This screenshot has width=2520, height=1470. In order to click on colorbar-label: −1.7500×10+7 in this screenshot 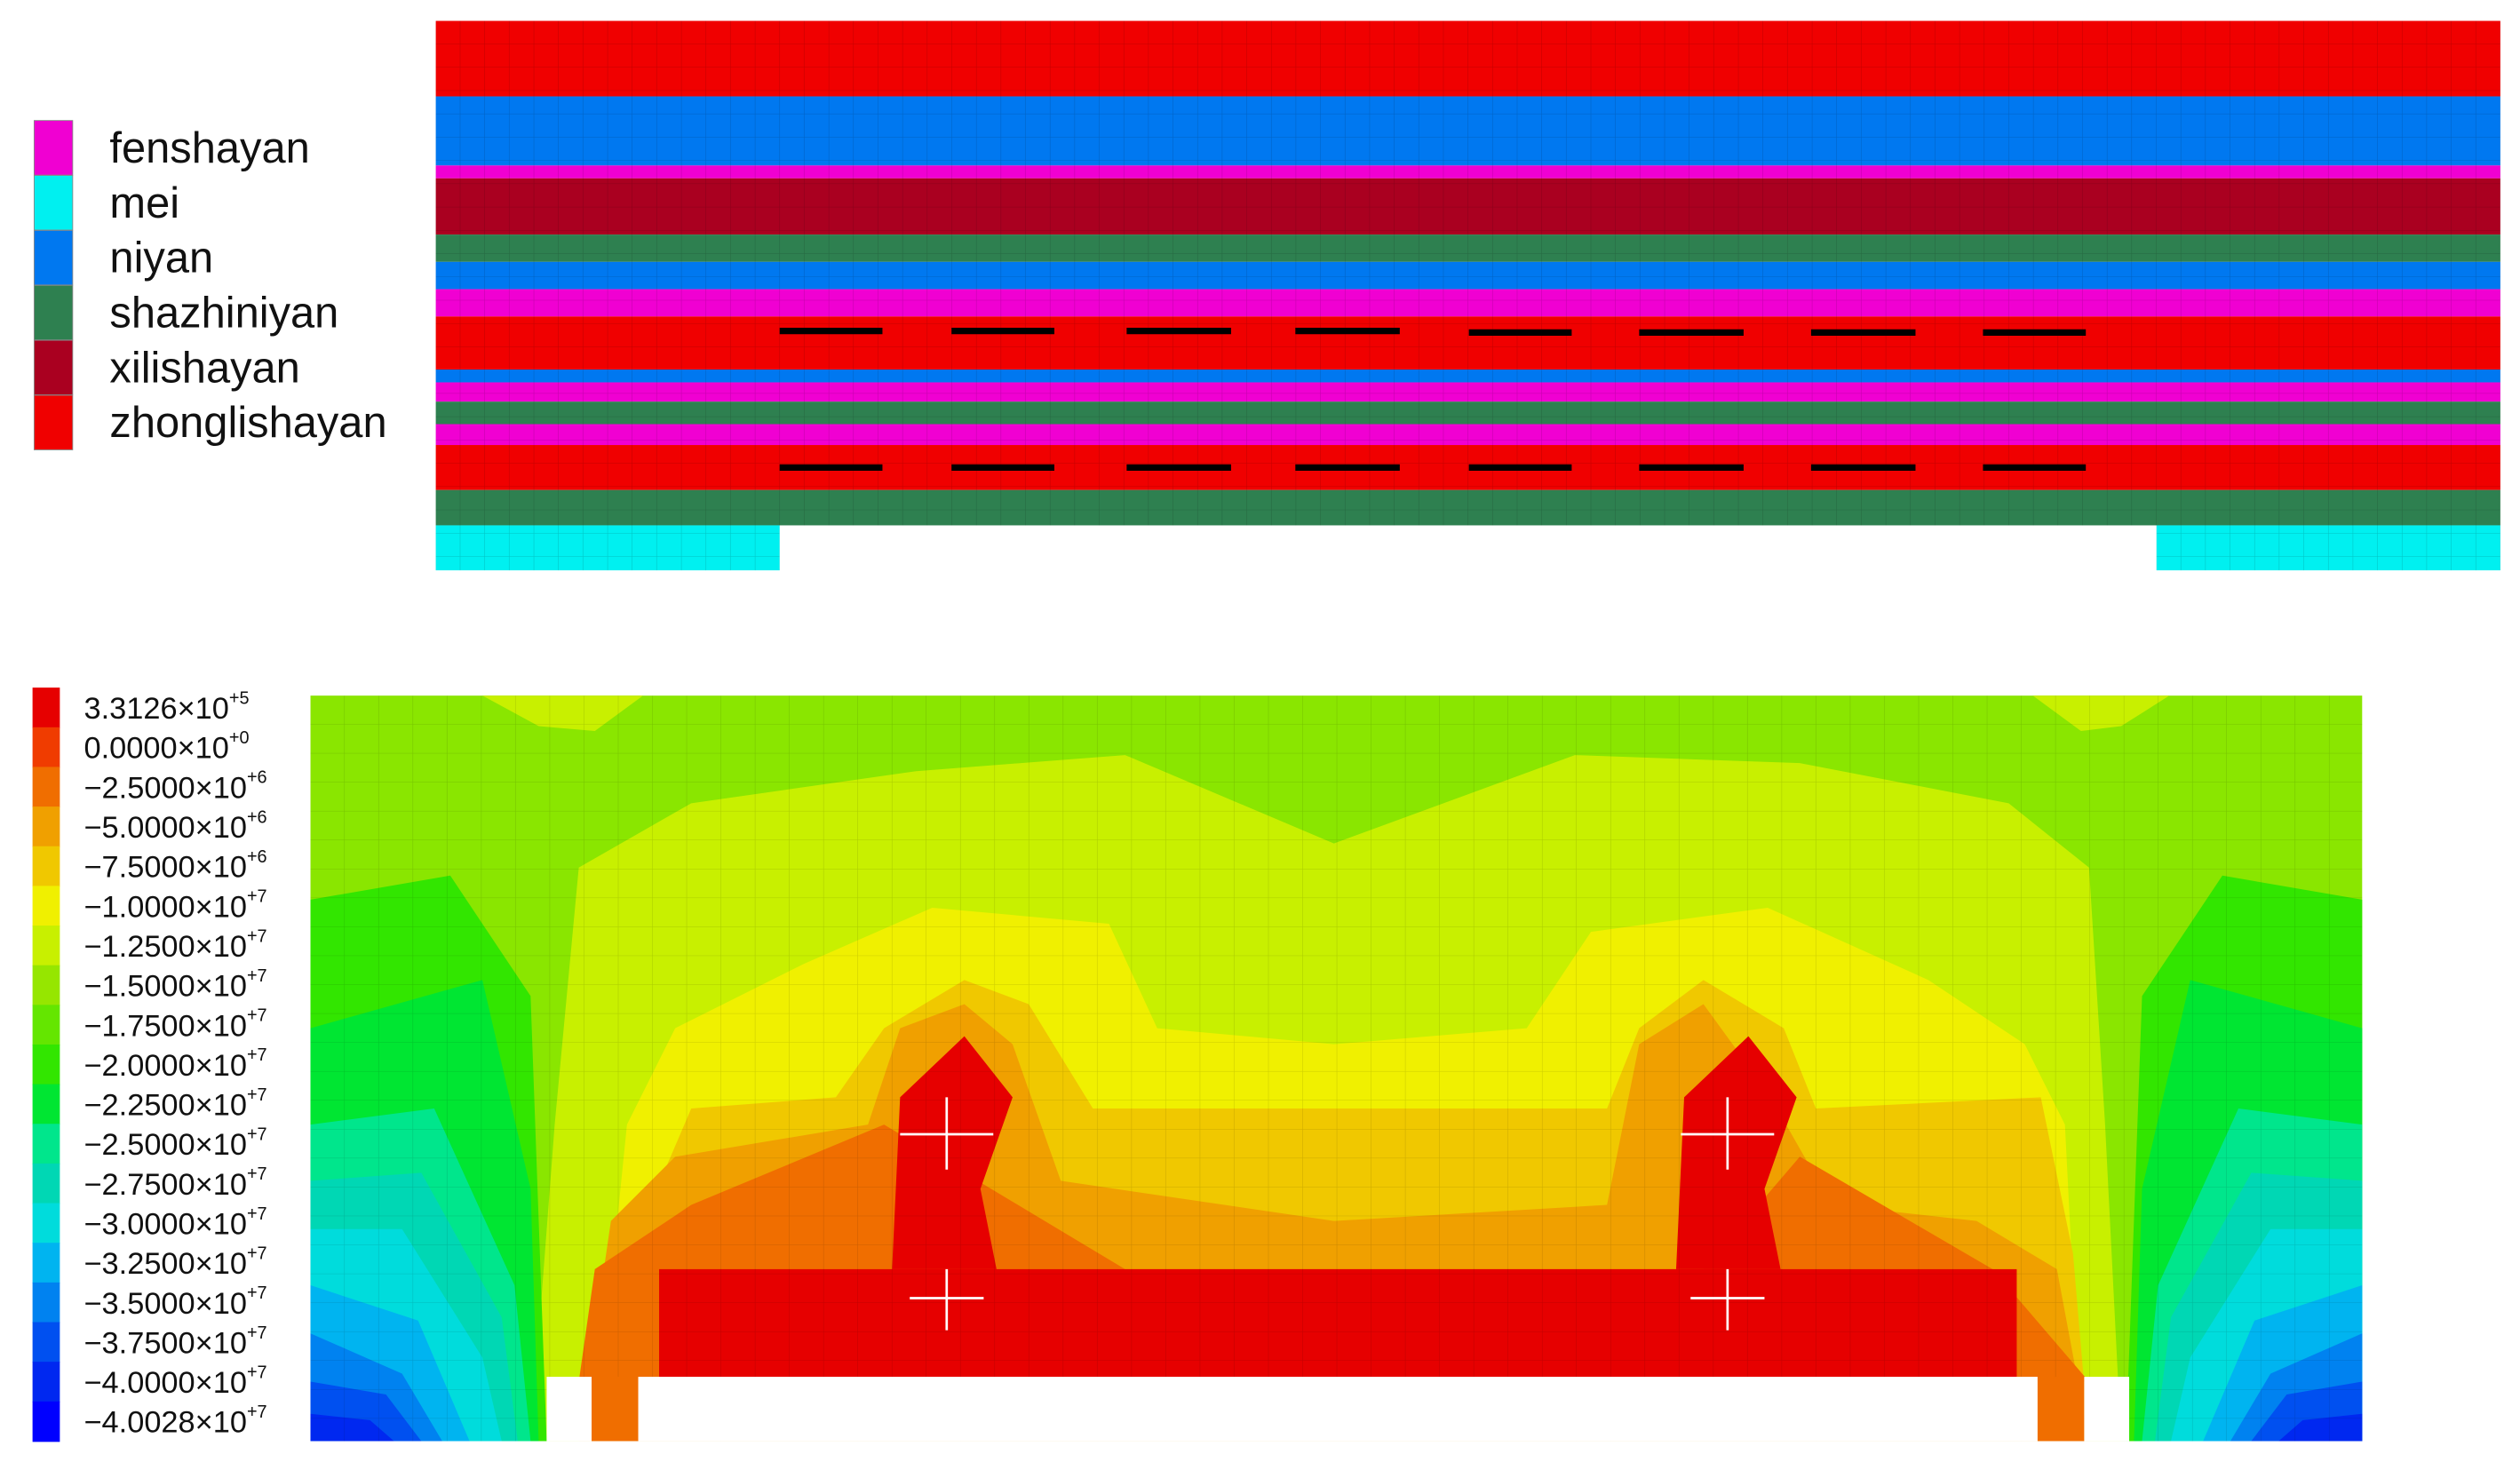, I will do `click(175, 1024)`.